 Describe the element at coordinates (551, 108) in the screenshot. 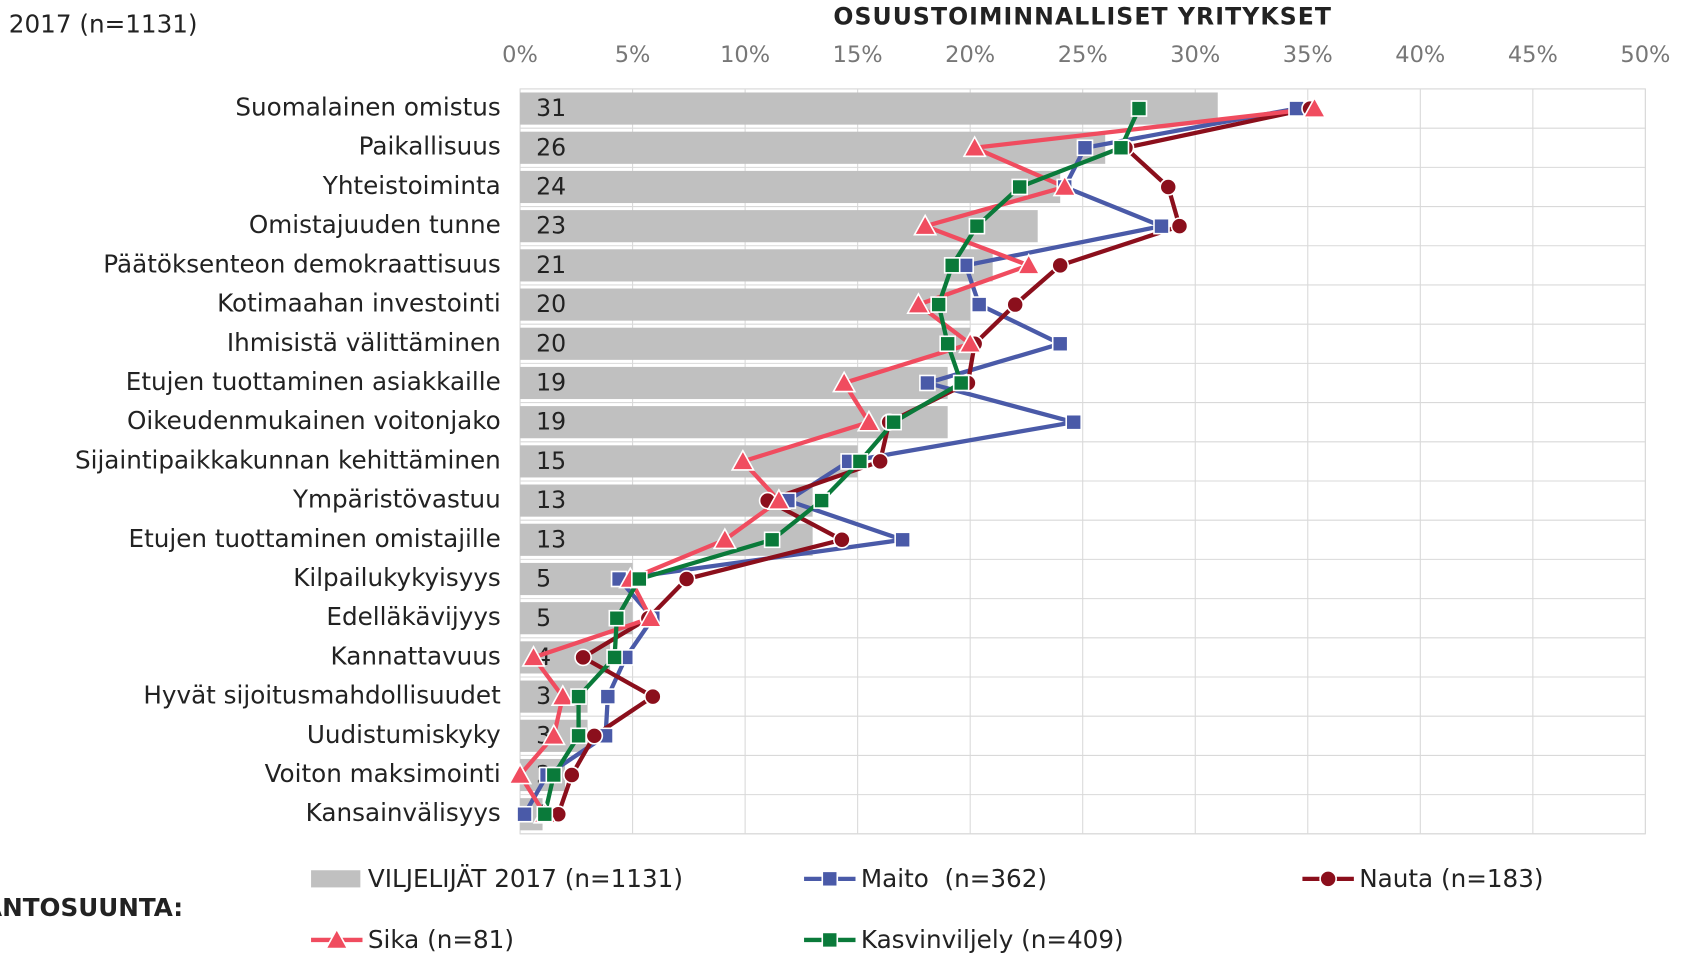

I see `data-label: 31` at that location.